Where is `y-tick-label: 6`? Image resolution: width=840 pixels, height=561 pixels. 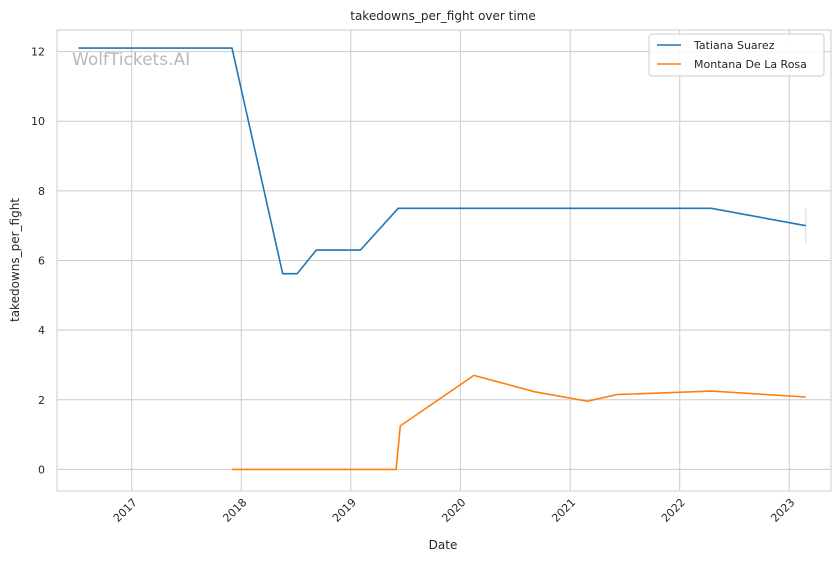
y-tick-label: 6 is located at coordinates (41, 261).